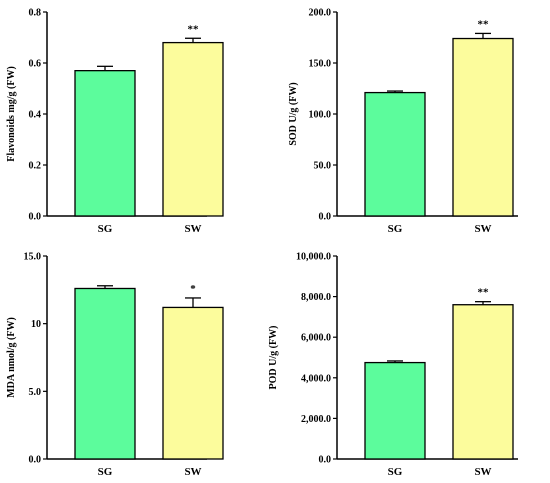  I want to click on y-axis-label: POD U/g (FW), so click(273, 358).